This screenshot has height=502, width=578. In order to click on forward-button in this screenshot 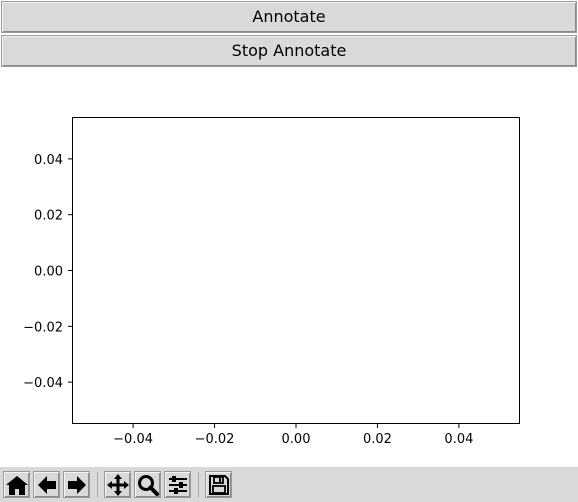, I will do `click(76, 484)`.